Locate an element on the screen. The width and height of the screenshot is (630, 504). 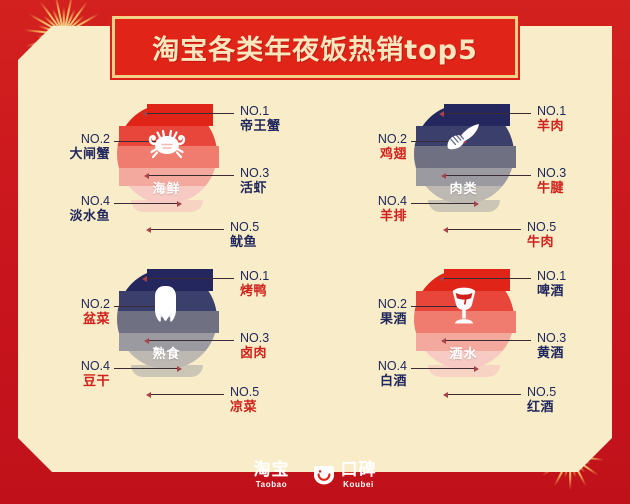
rank-item-name: 红酒 is located at coordinates (541, 407).